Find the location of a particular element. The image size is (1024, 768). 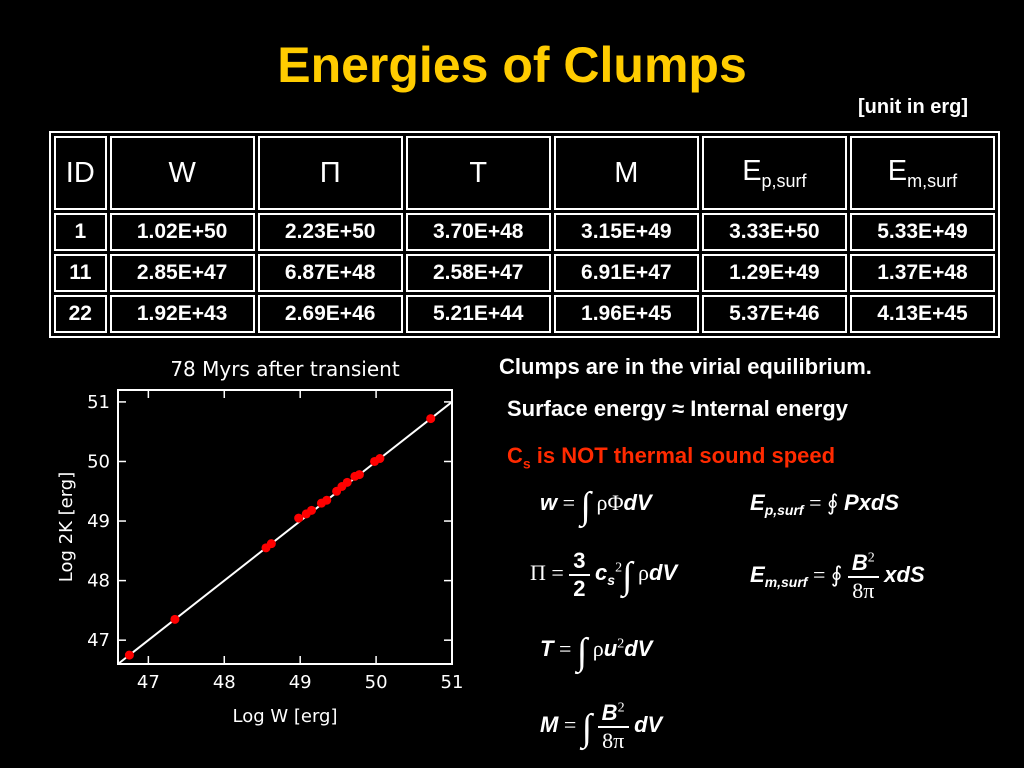

x-tick-label: 50 is located at coordinates (376, 682).